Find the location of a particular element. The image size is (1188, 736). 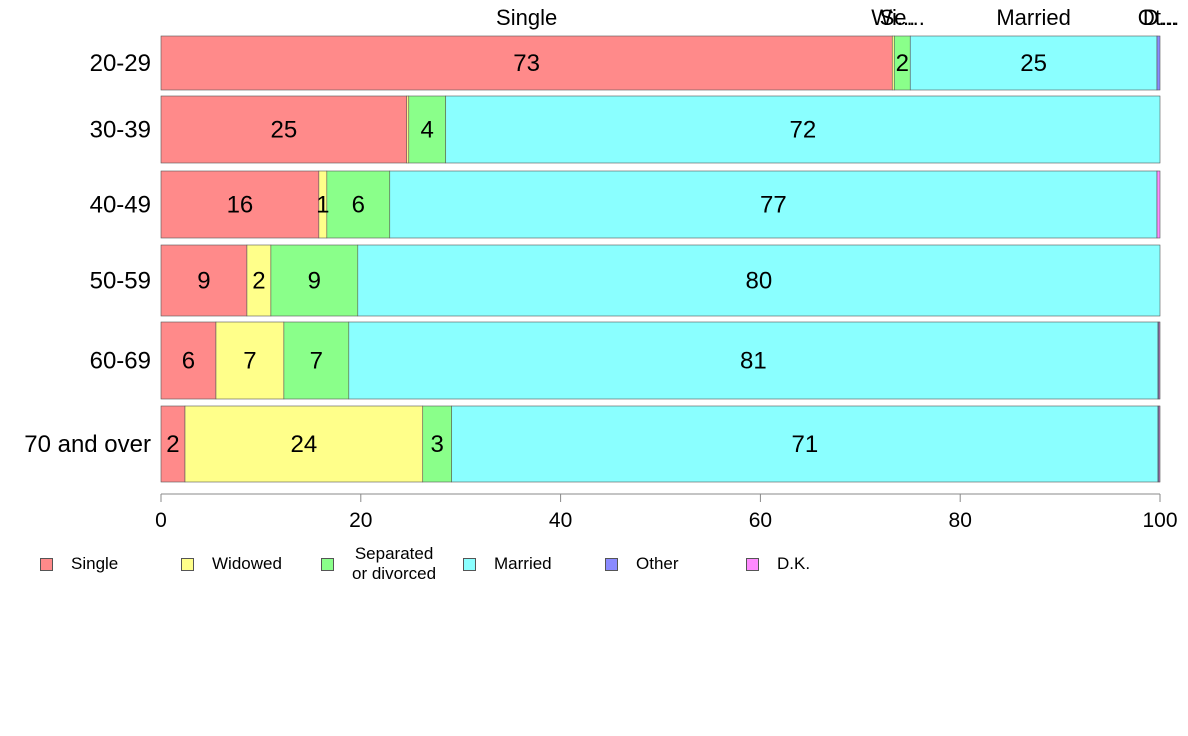

data-label: 77 is located at coordinates (773, 205).